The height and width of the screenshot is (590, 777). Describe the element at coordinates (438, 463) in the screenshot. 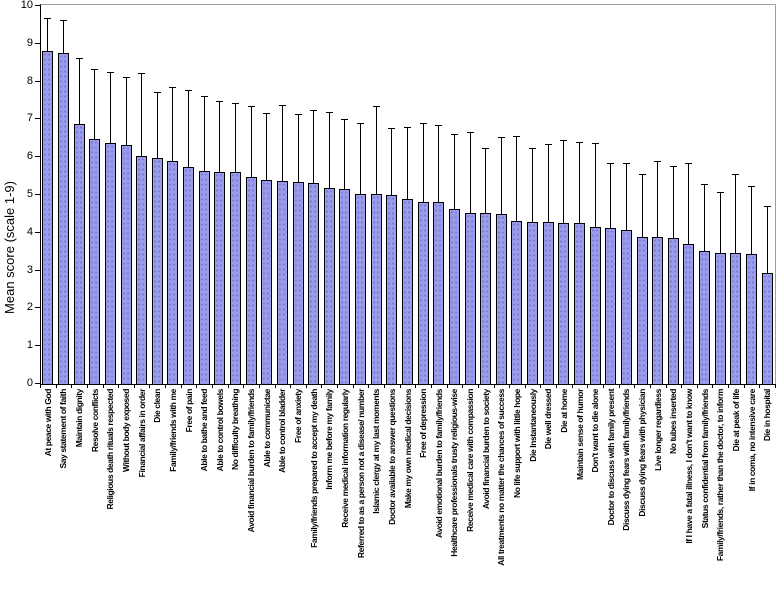

I see `category-label-text: Avoid emotional burden to family/friends` at that location.